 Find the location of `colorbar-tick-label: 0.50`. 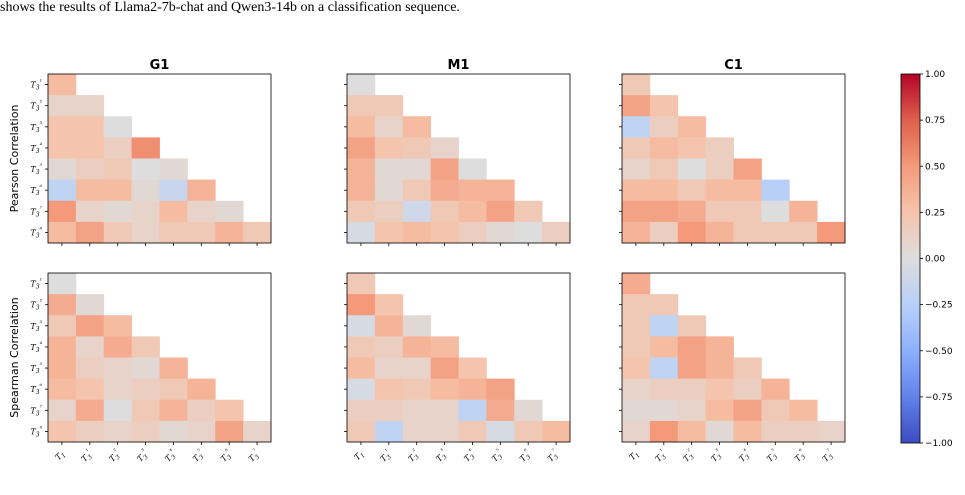

colorbar-tick-label: 0.50 is located at coordinates (935, 167).